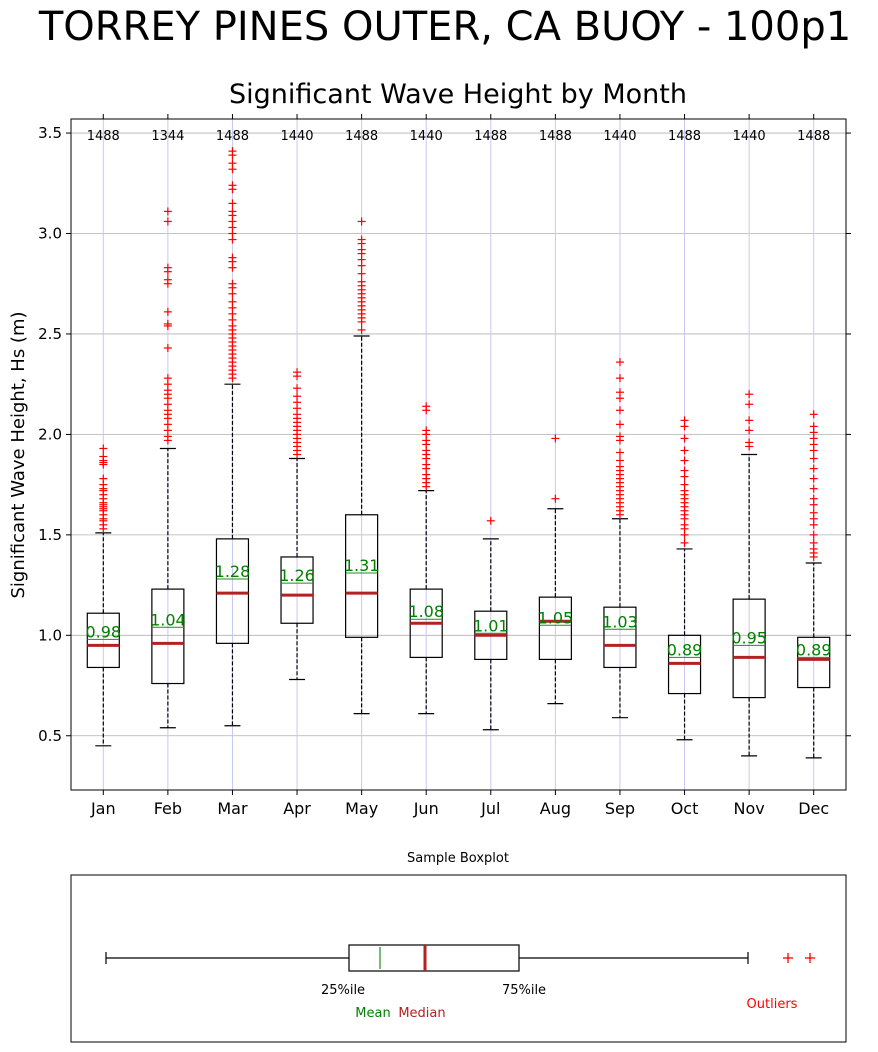 The width and height of the screenshot is (878, 1052). What do you see at coordinates (788, 958) in the screenshot?
I see `sample-outlier` at bounding box center [788, 958].